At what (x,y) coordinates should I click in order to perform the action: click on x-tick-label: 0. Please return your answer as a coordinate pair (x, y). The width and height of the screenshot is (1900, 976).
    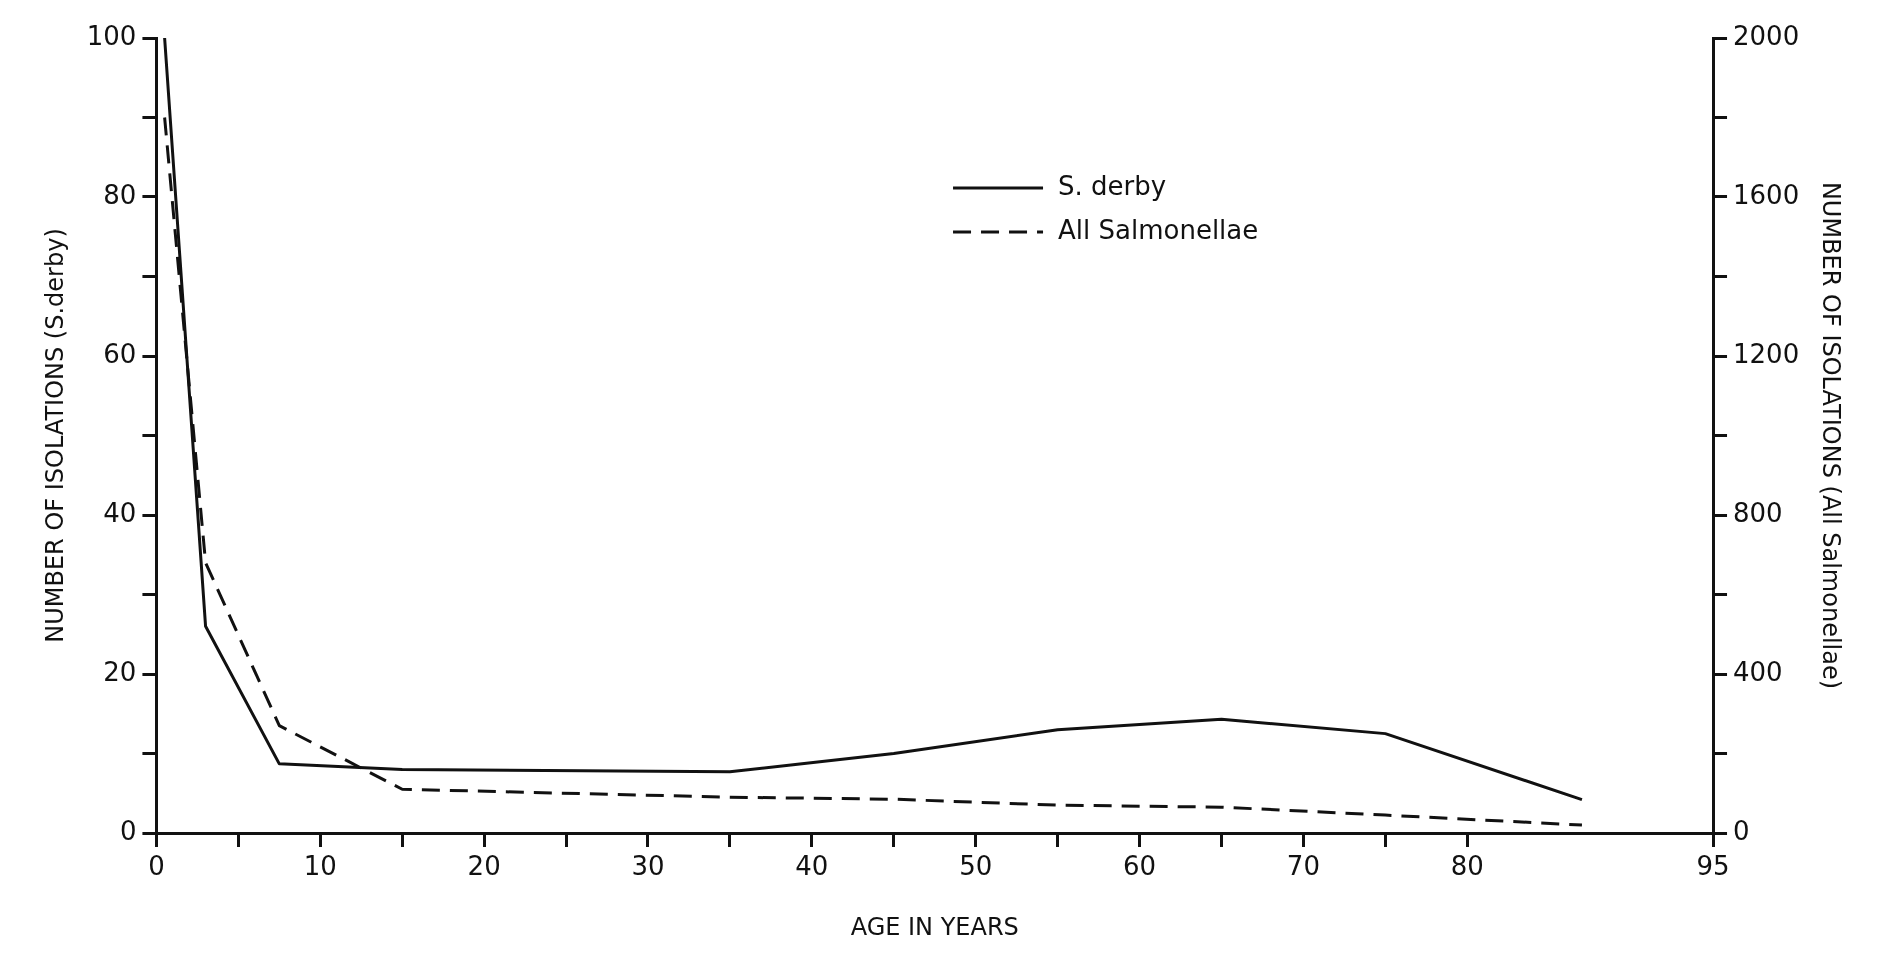
    Looking at the image, I should click on (156, 866).